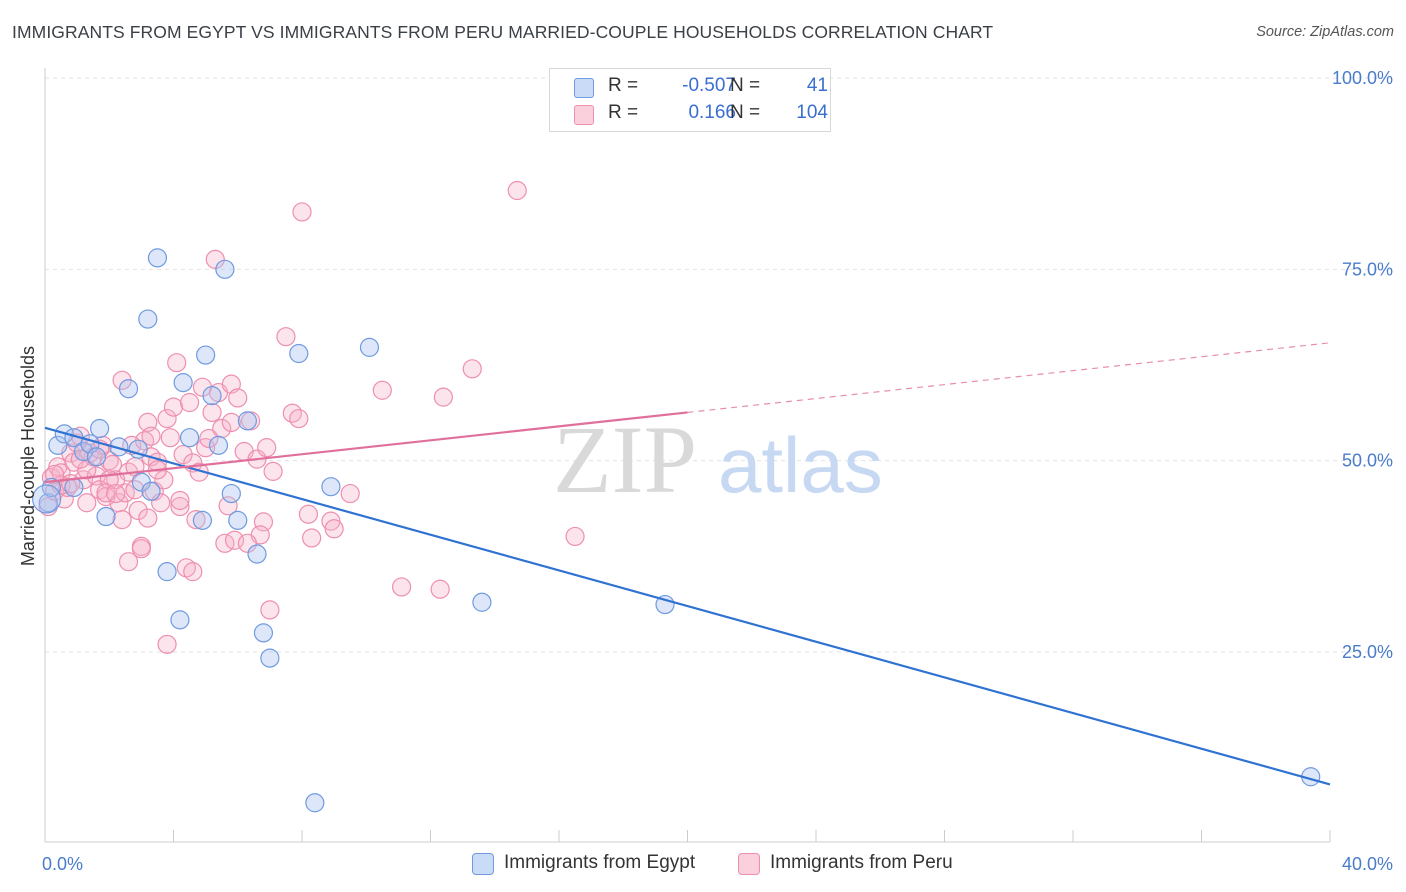 This screenshot has height=892, width=1406. What do you see at coordinates (690, 100) in the screenshot?
I see `legend: R = -0.507 N = 41 R = 0.166 N = 104` at bounding box center [690, 100].